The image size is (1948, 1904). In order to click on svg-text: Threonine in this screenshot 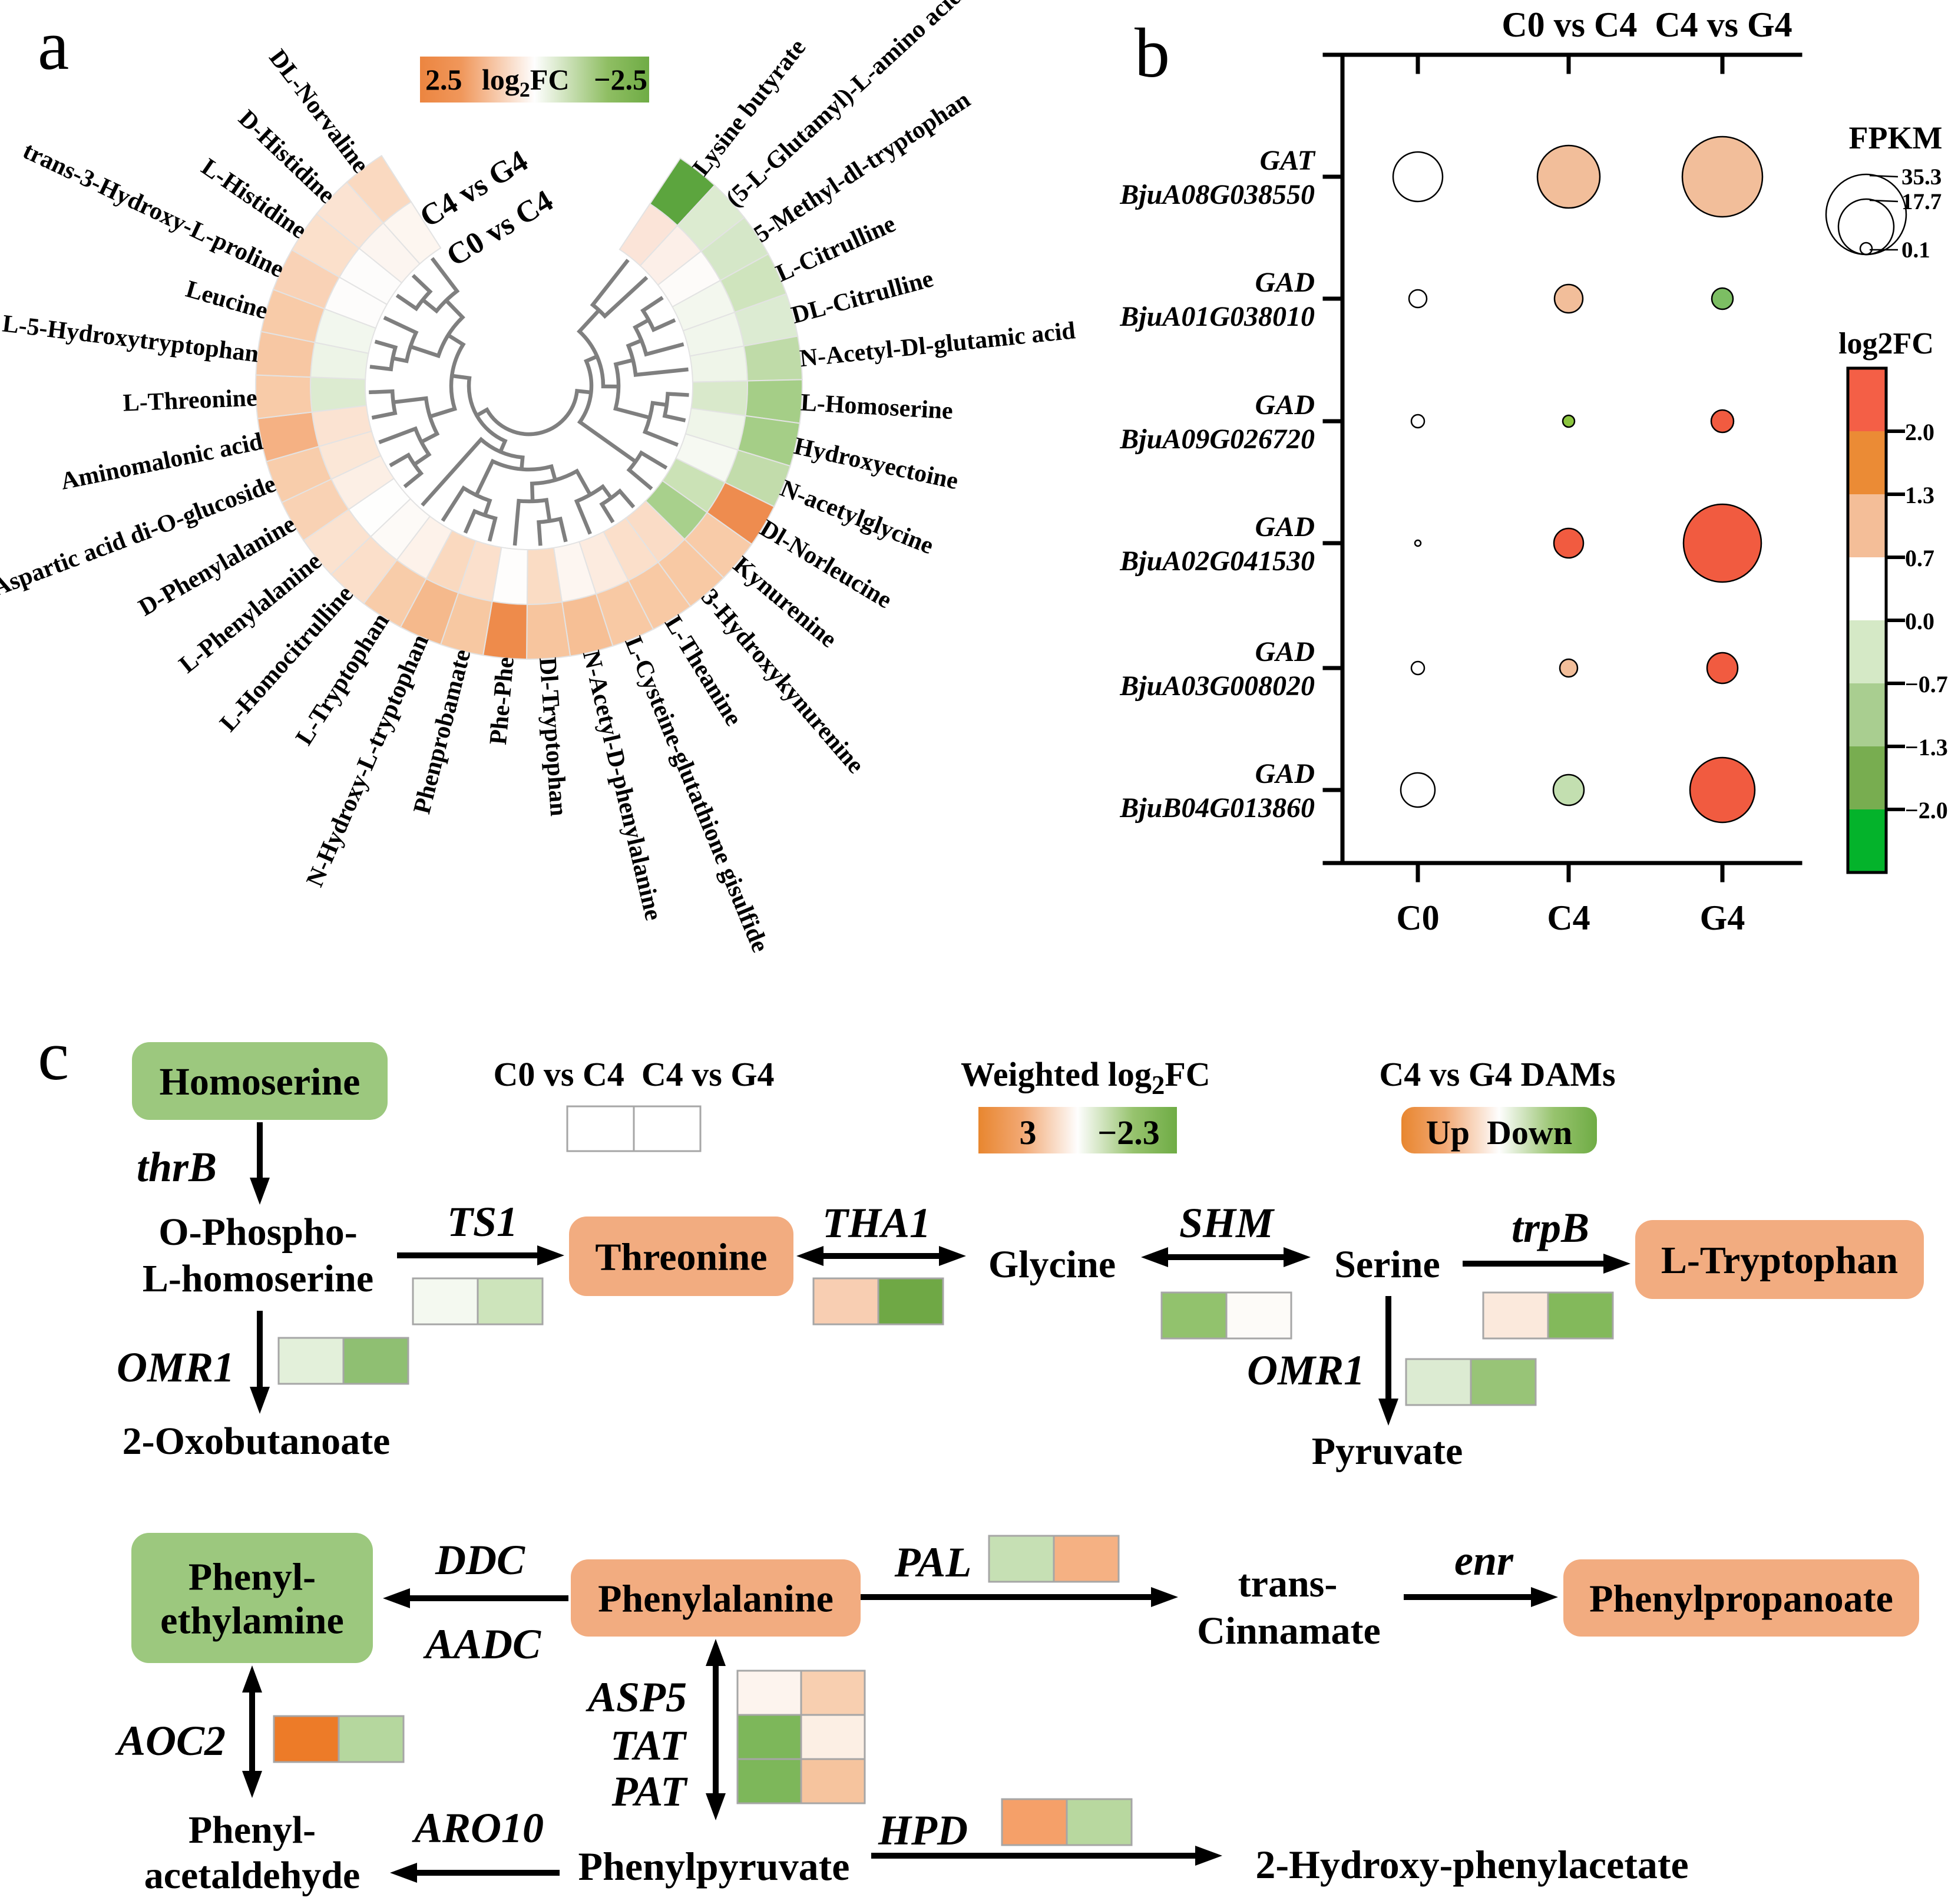, I will do `click(681, 1257)`.